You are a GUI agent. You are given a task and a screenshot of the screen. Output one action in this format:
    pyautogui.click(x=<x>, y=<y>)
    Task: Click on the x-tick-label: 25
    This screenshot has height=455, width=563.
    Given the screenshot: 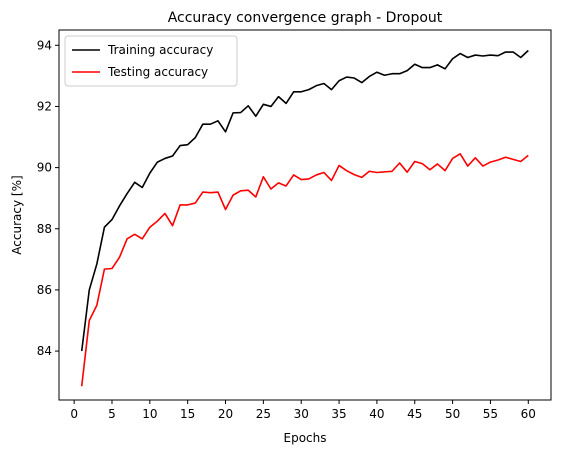 What is the action you would take?
    pyautogui.click(x=263, y=414)
    